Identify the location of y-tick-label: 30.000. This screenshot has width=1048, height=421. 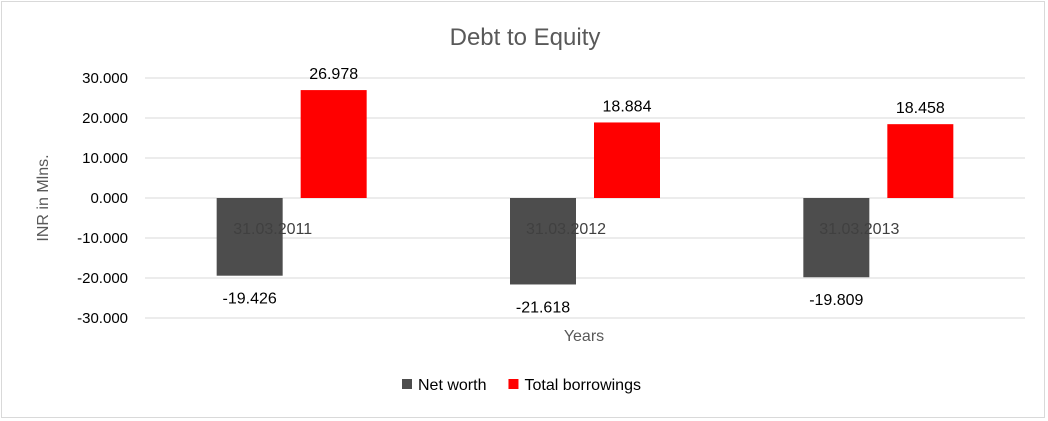
(105, 78).